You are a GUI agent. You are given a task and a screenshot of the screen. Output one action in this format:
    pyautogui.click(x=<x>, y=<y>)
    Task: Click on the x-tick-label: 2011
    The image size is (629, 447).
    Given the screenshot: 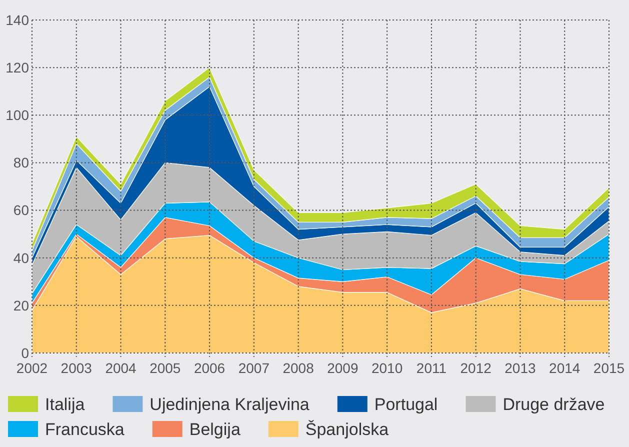 What is the action you would take?
    pyautogui.click(x=431, y=368)
    